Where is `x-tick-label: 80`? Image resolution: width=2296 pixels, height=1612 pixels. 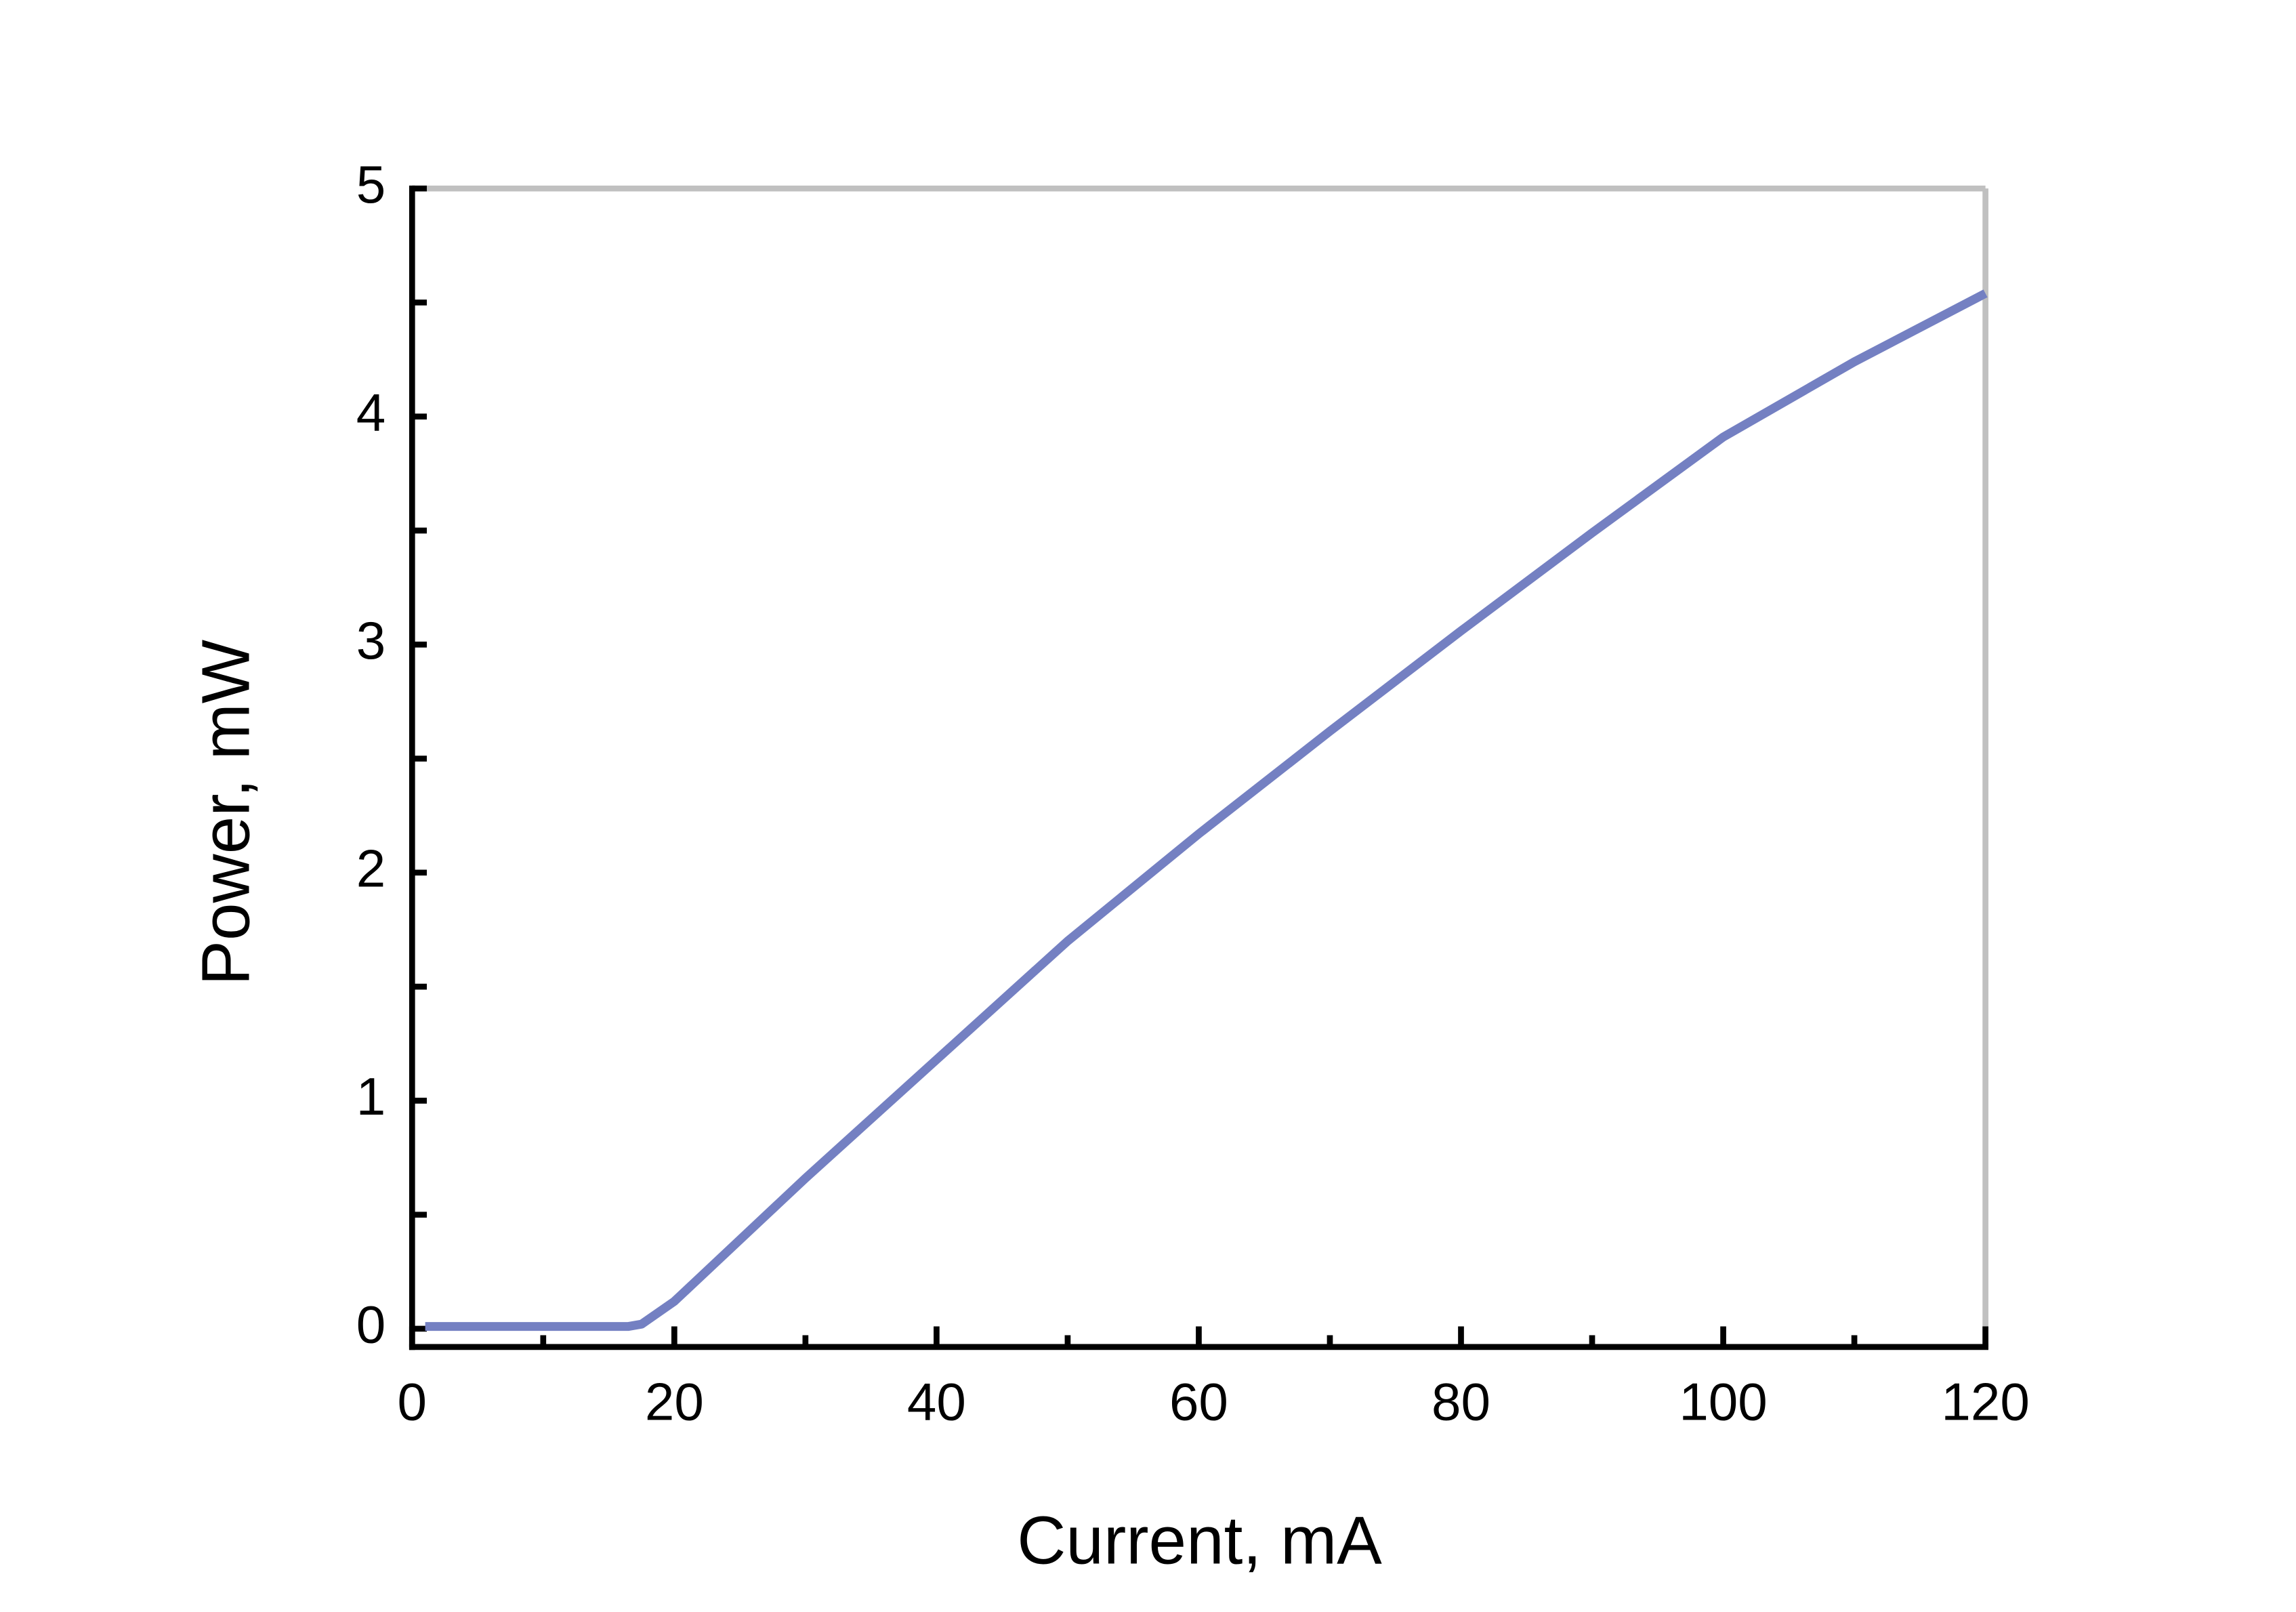 x-tick-label: 80 is located at coordinates (1461, 1401).